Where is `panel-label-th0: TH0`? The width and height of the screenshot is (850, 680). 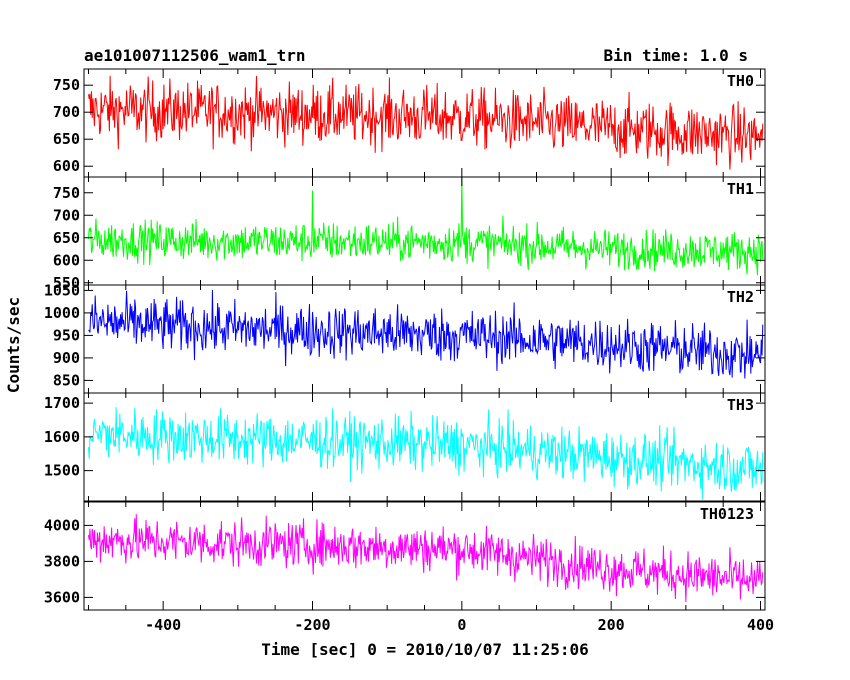 panel-label-th0: TH0 is located at coordinates (740, 81).